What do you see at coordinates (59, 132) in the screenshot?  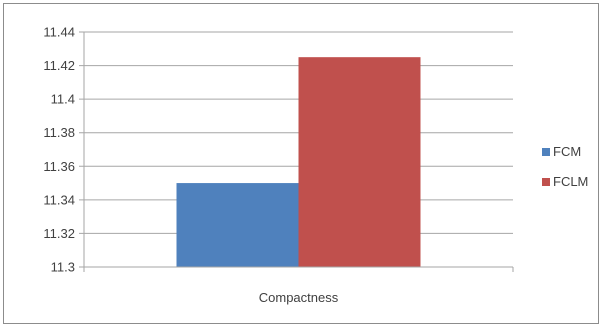 I see `y-tick-label: 11.38` at bounding box center [59, 132].